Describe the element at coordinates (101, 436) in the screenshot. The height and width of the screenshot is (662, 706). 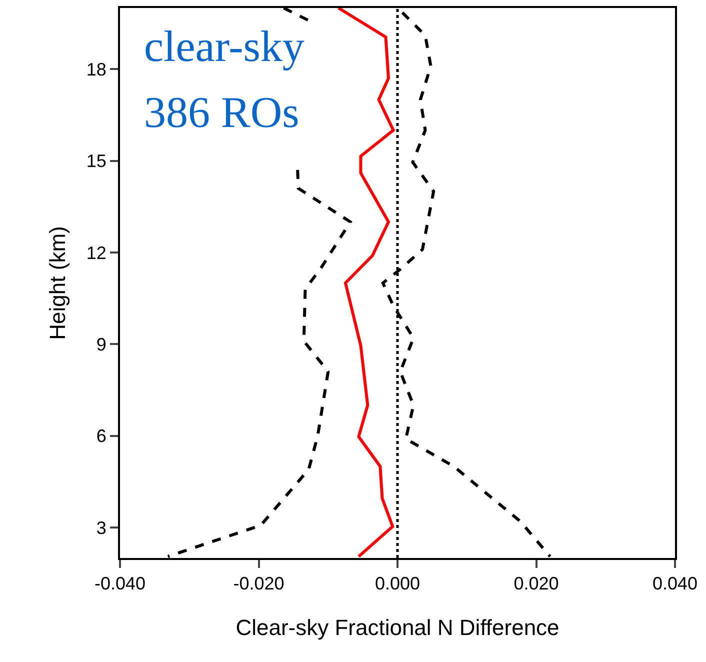
I see `y-tick-label: 6` at that location.